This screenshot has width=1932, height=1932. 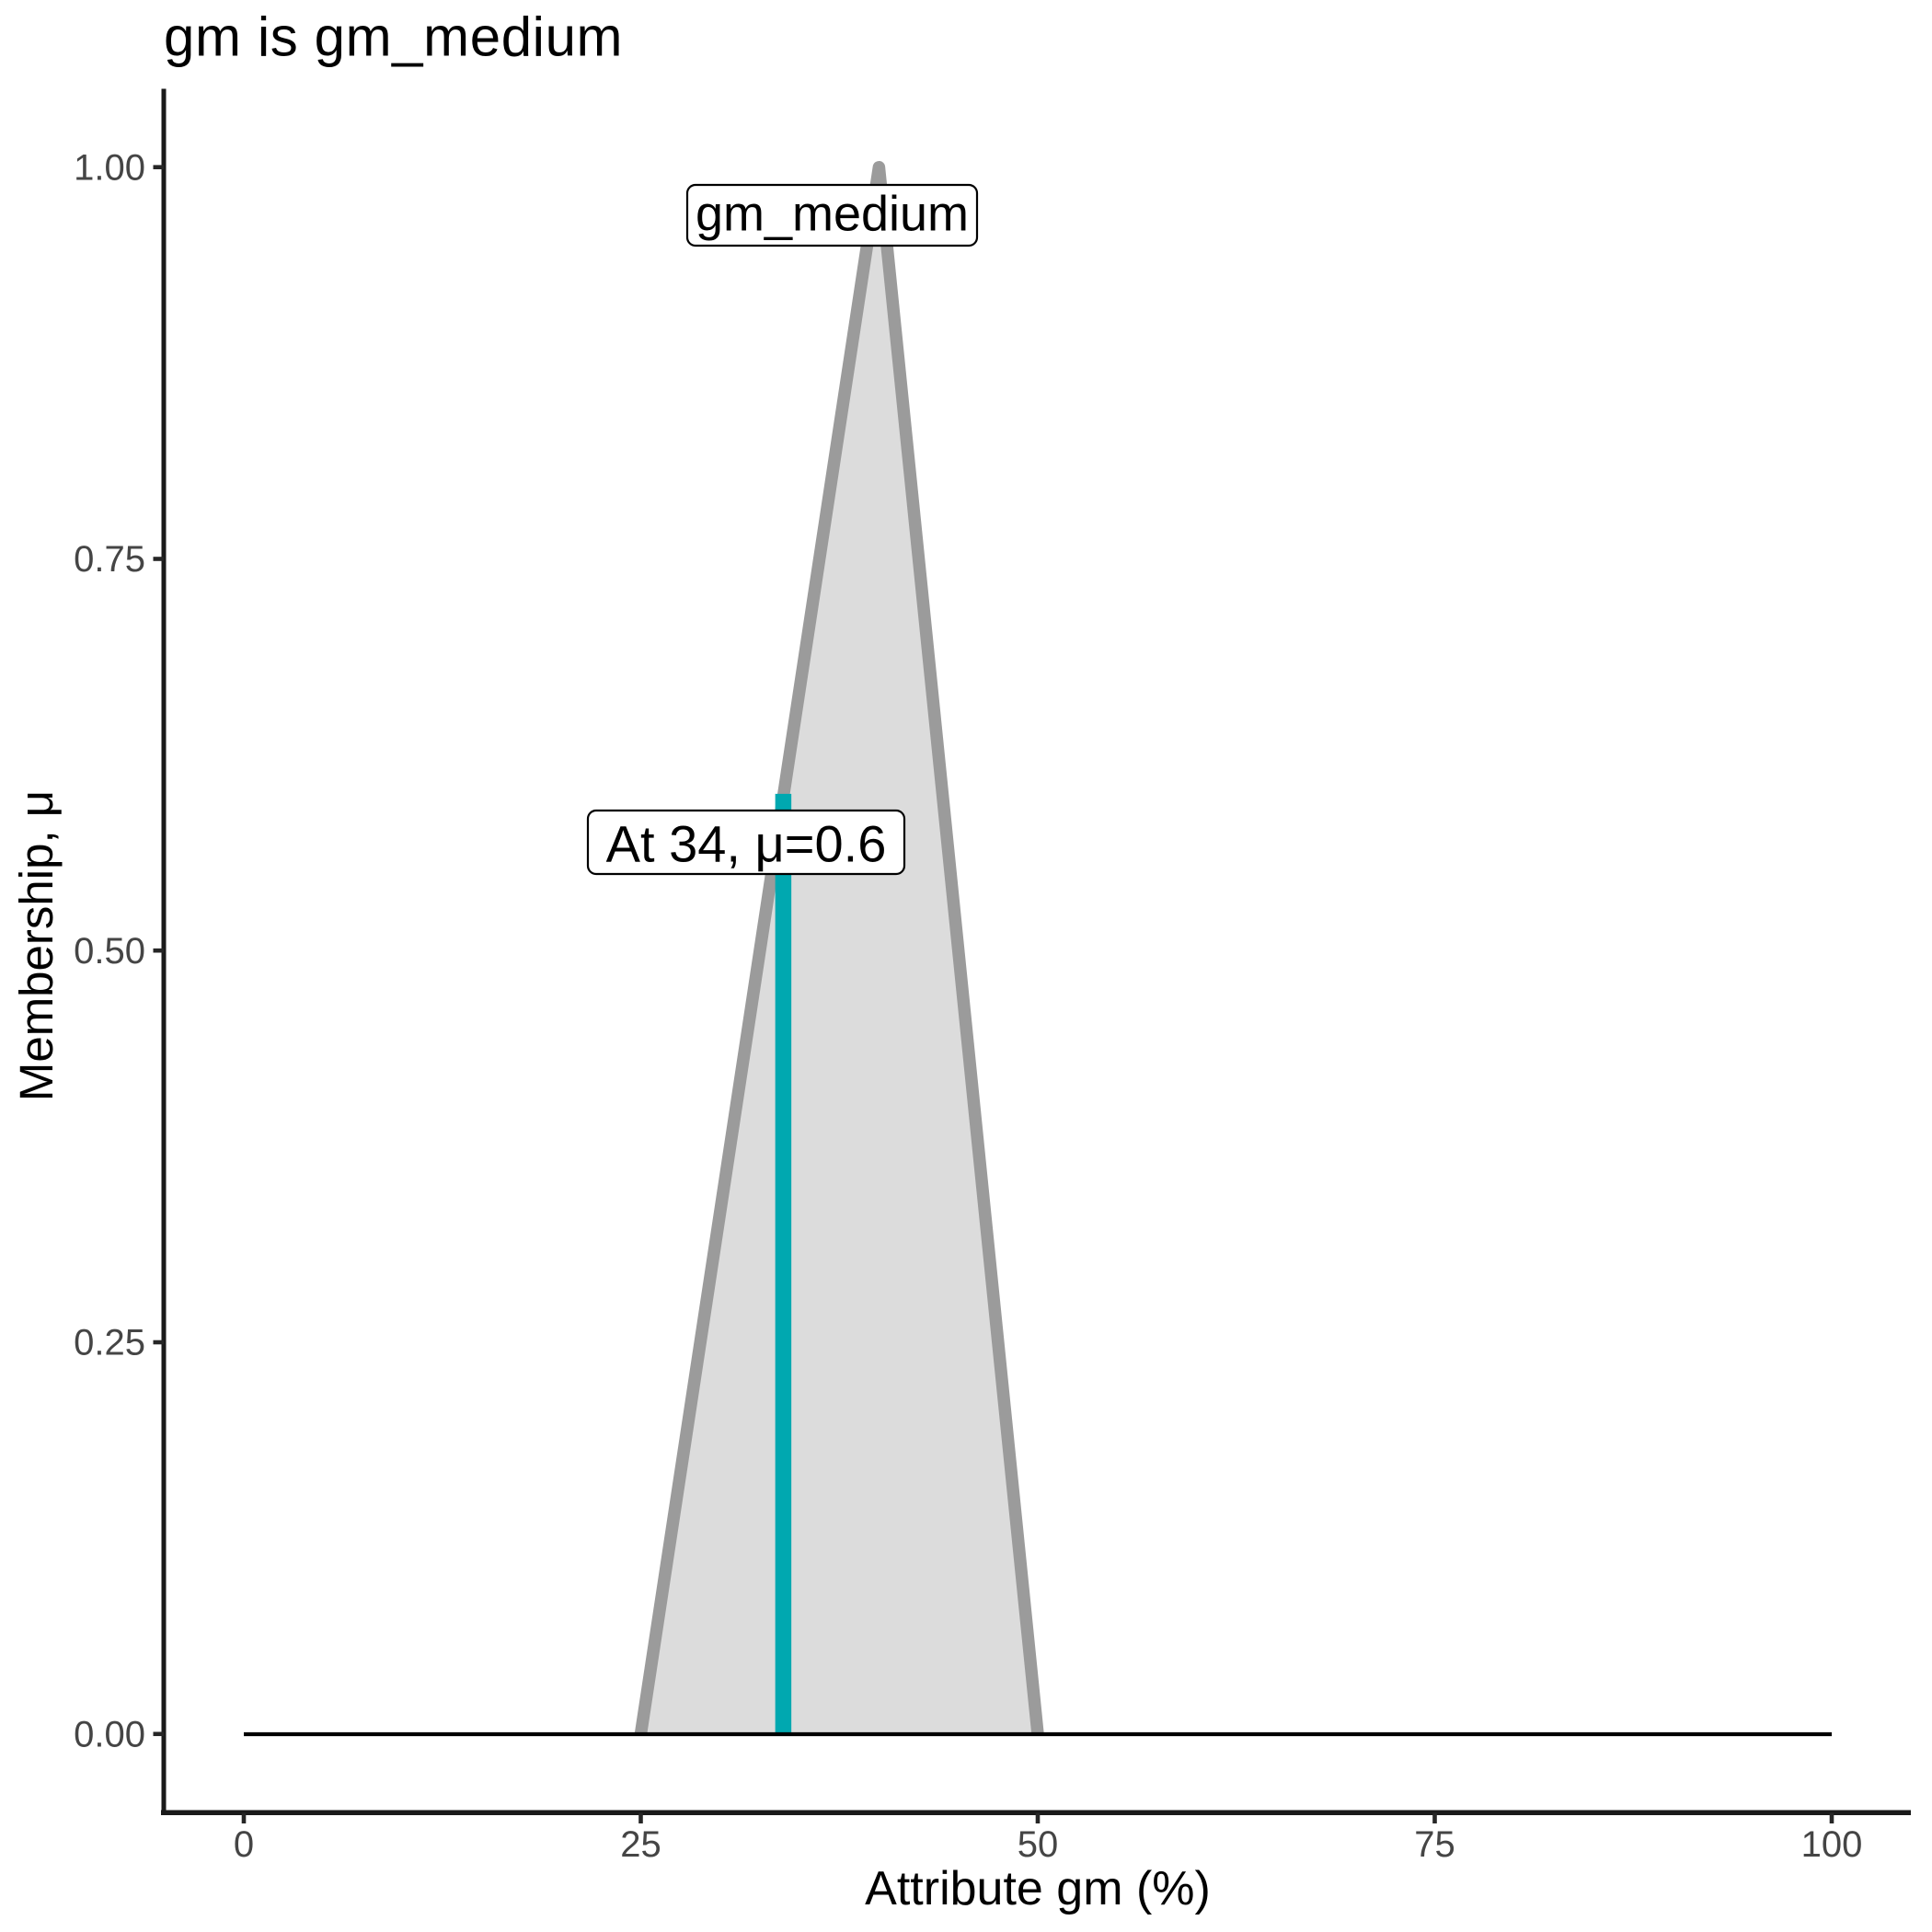 What do you see at coordinates (746, 843) in the screenshot?
I see `svg-text: At 34, μ=0.6` at bounding box center [746, 843].